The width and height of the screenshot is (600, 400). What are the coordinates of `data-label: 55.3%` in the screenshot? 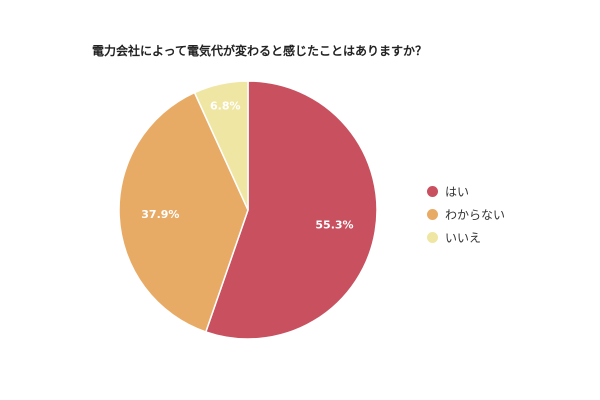 It's located at (334, 225).